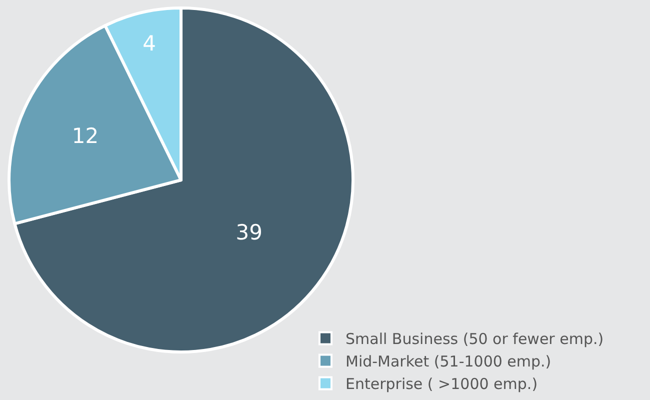  Describe the element at coordinates (449, 361) in the screenshot. I see `legend-label: Mid-Market (51-1000 emp.)` at that location.